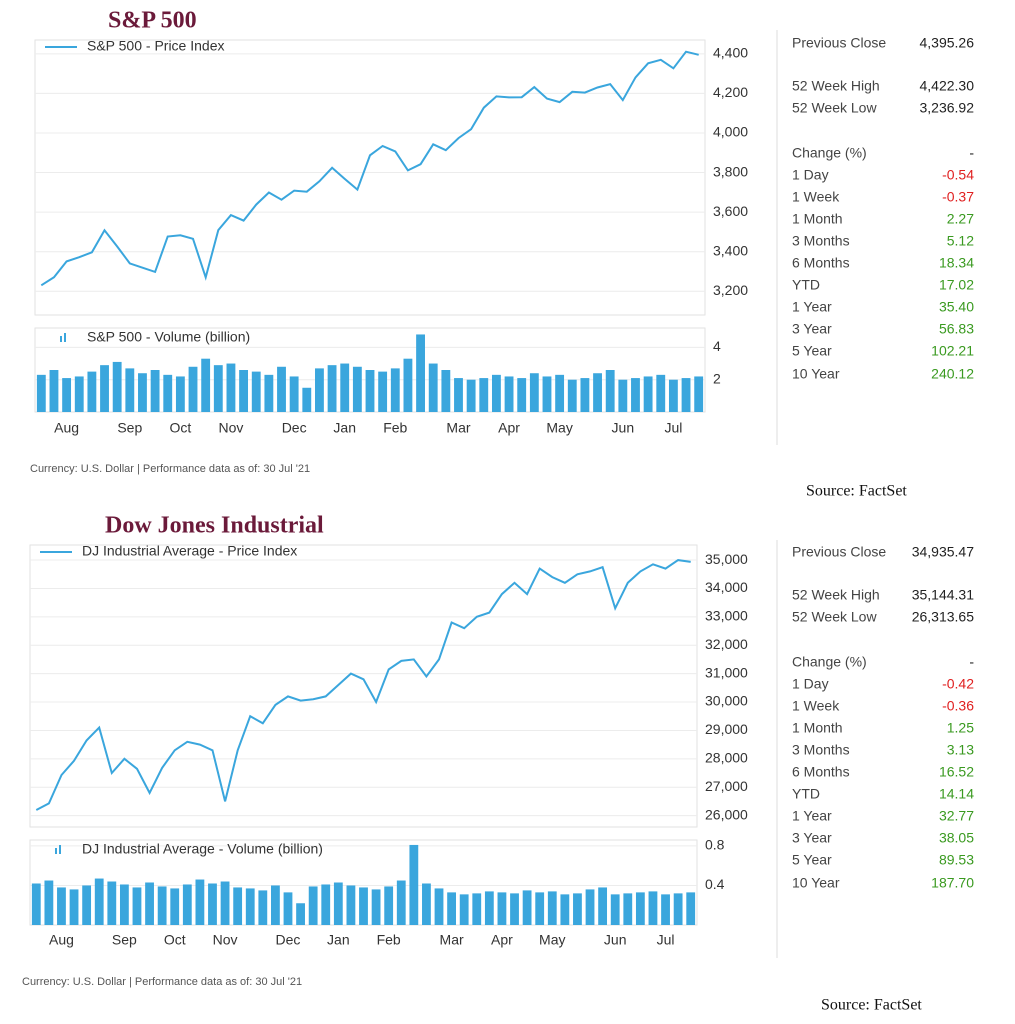 The width and height of the screenshot is (1015, 1024). What do you see at coordinates (726, 729) in the screenshot?
I see `y-tick-label: 29,000` at bounding box center [726, 729].